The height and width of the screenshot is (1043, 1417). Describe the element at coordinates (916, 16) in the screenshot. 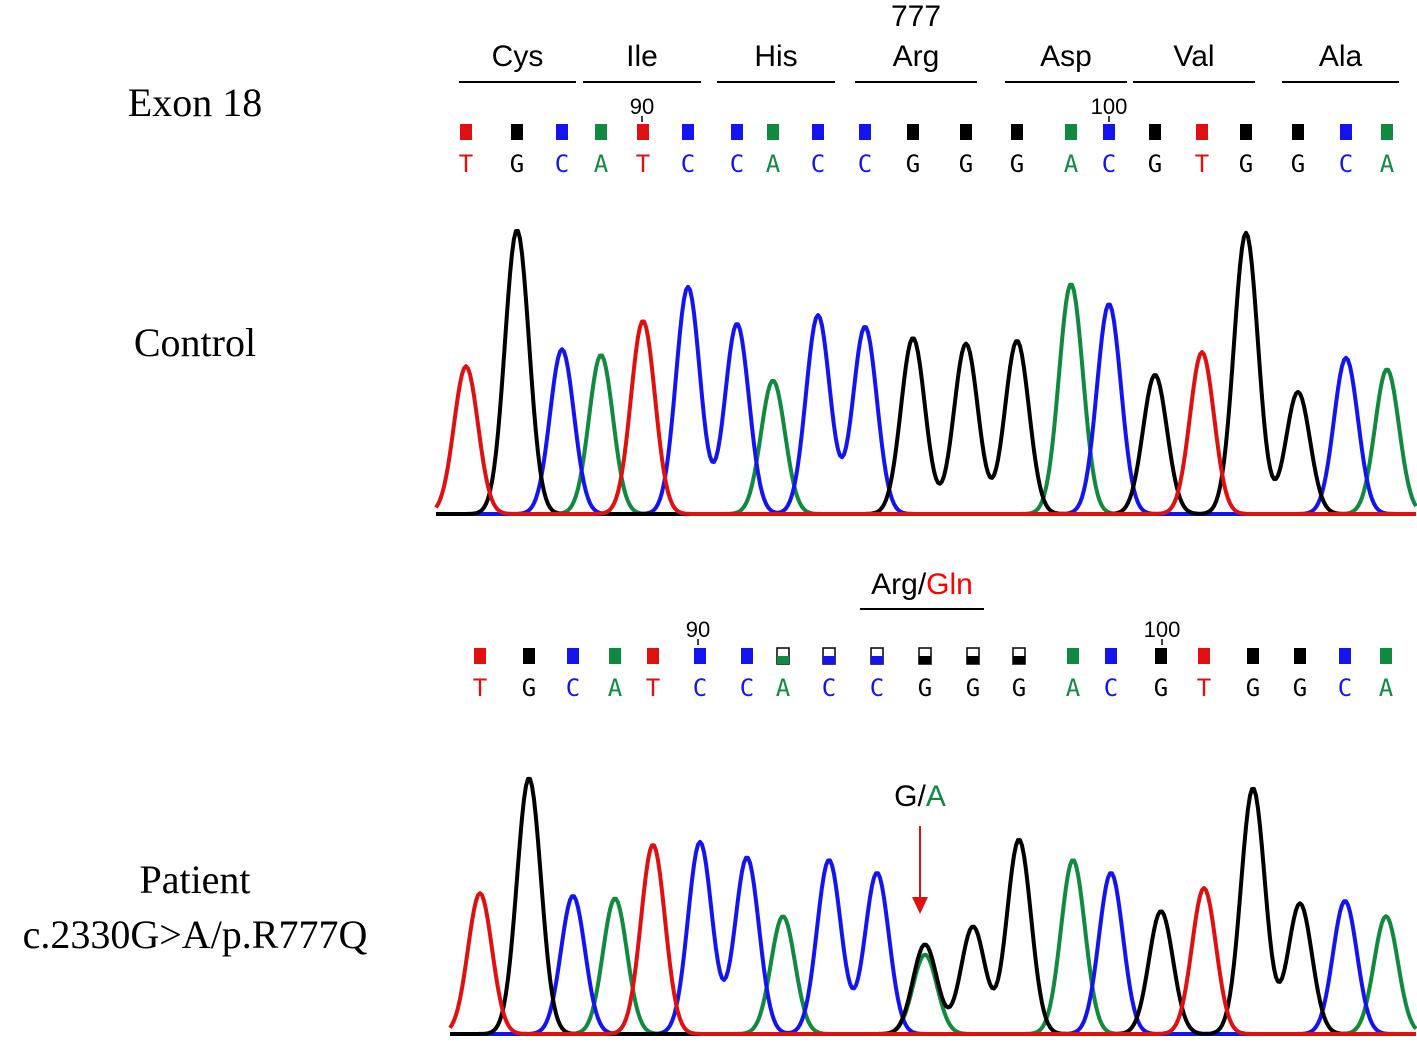

I see `control-codon-header: 777` at that location.